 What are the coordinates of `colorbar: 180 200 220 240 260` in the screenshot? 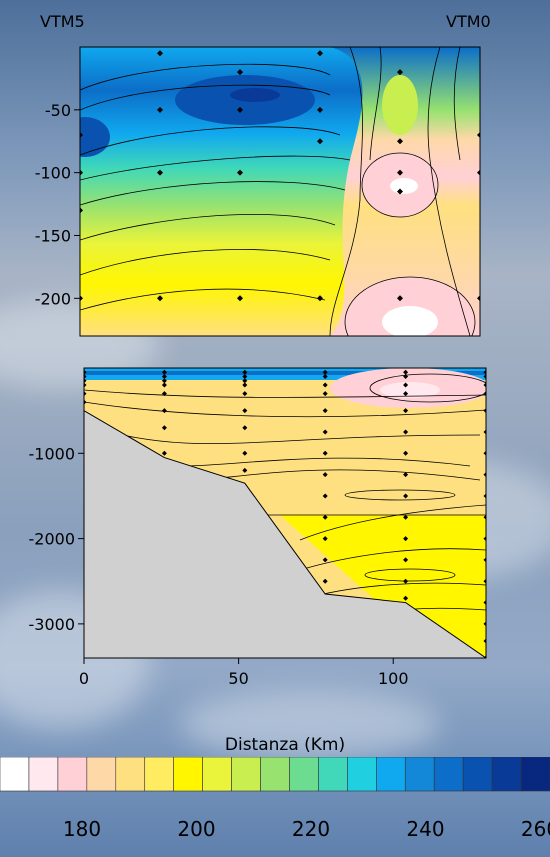 It's located at (275, 799).